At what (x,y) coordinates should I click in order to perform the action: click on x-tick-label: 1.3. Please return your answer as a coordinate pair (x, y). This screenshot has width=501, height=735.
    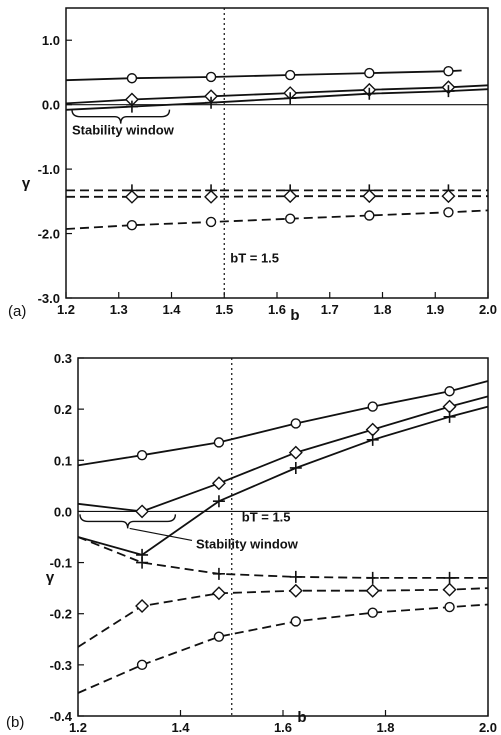
    Looking at the image, I should click on (119, 309).